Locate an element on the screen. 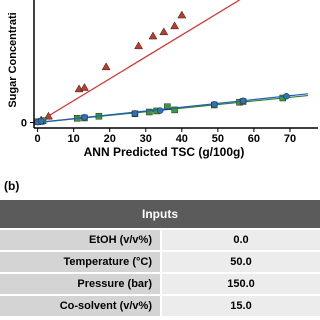  value-cell: 150.0 is located at coordinates (241, 284).